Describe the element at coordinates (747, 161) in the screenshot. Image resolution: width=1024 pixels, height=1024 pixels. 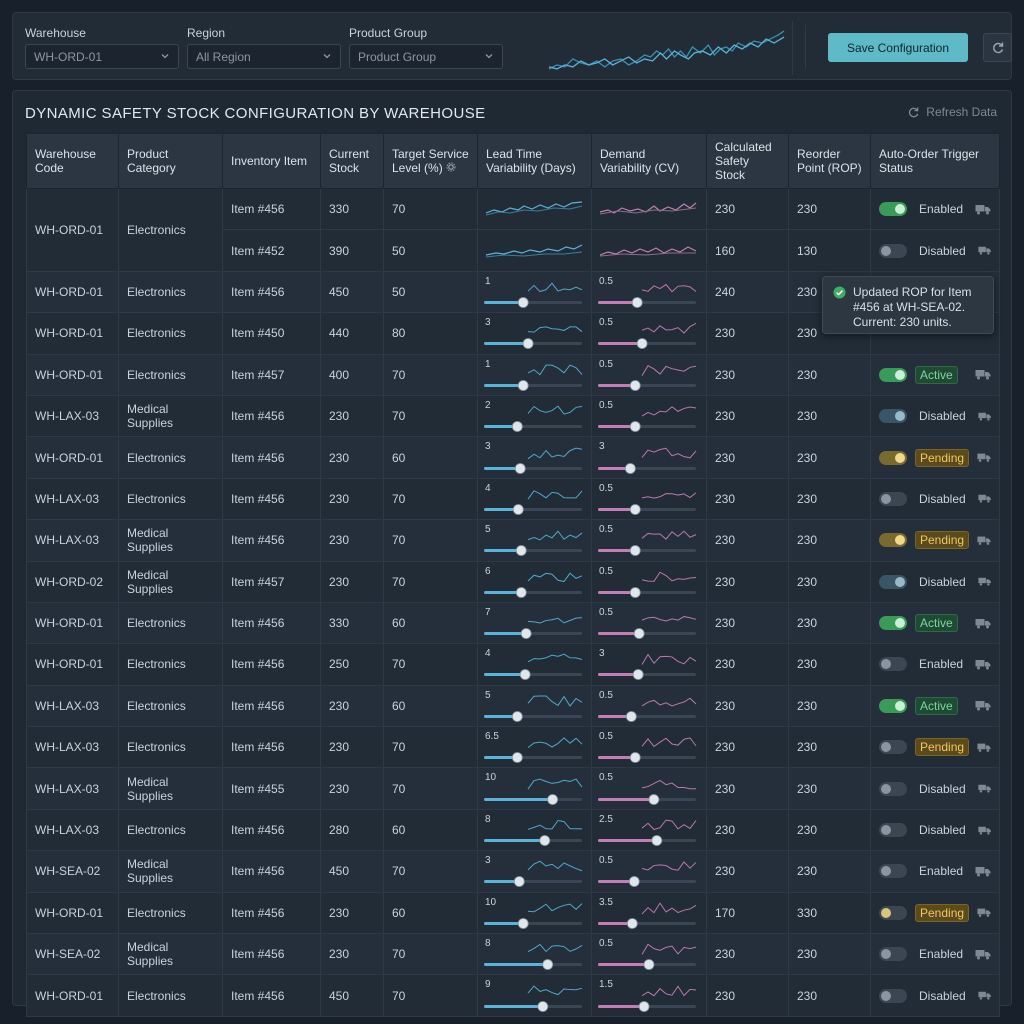
I see `col-calculated-safety-stock: Calculated Safety Stock` at that location.